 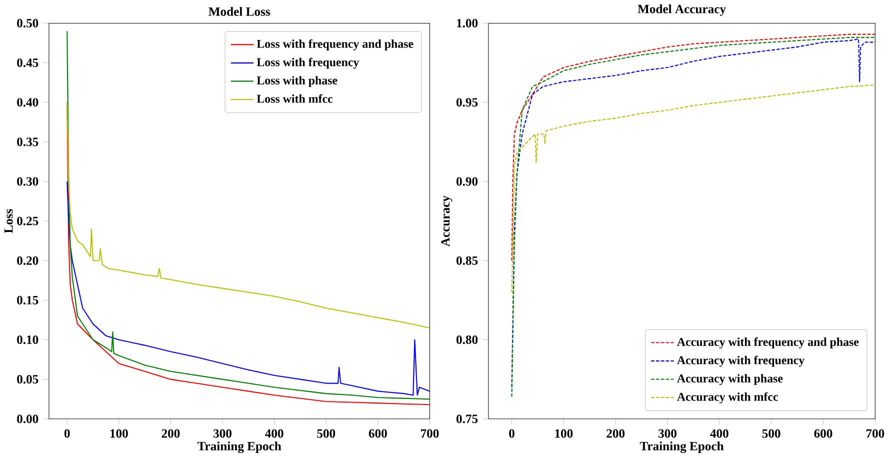 What do you see at coordinates (467, 261) in the screenshot?
I see `y-tick-label: 0.85` at bounding box center [467, 261].